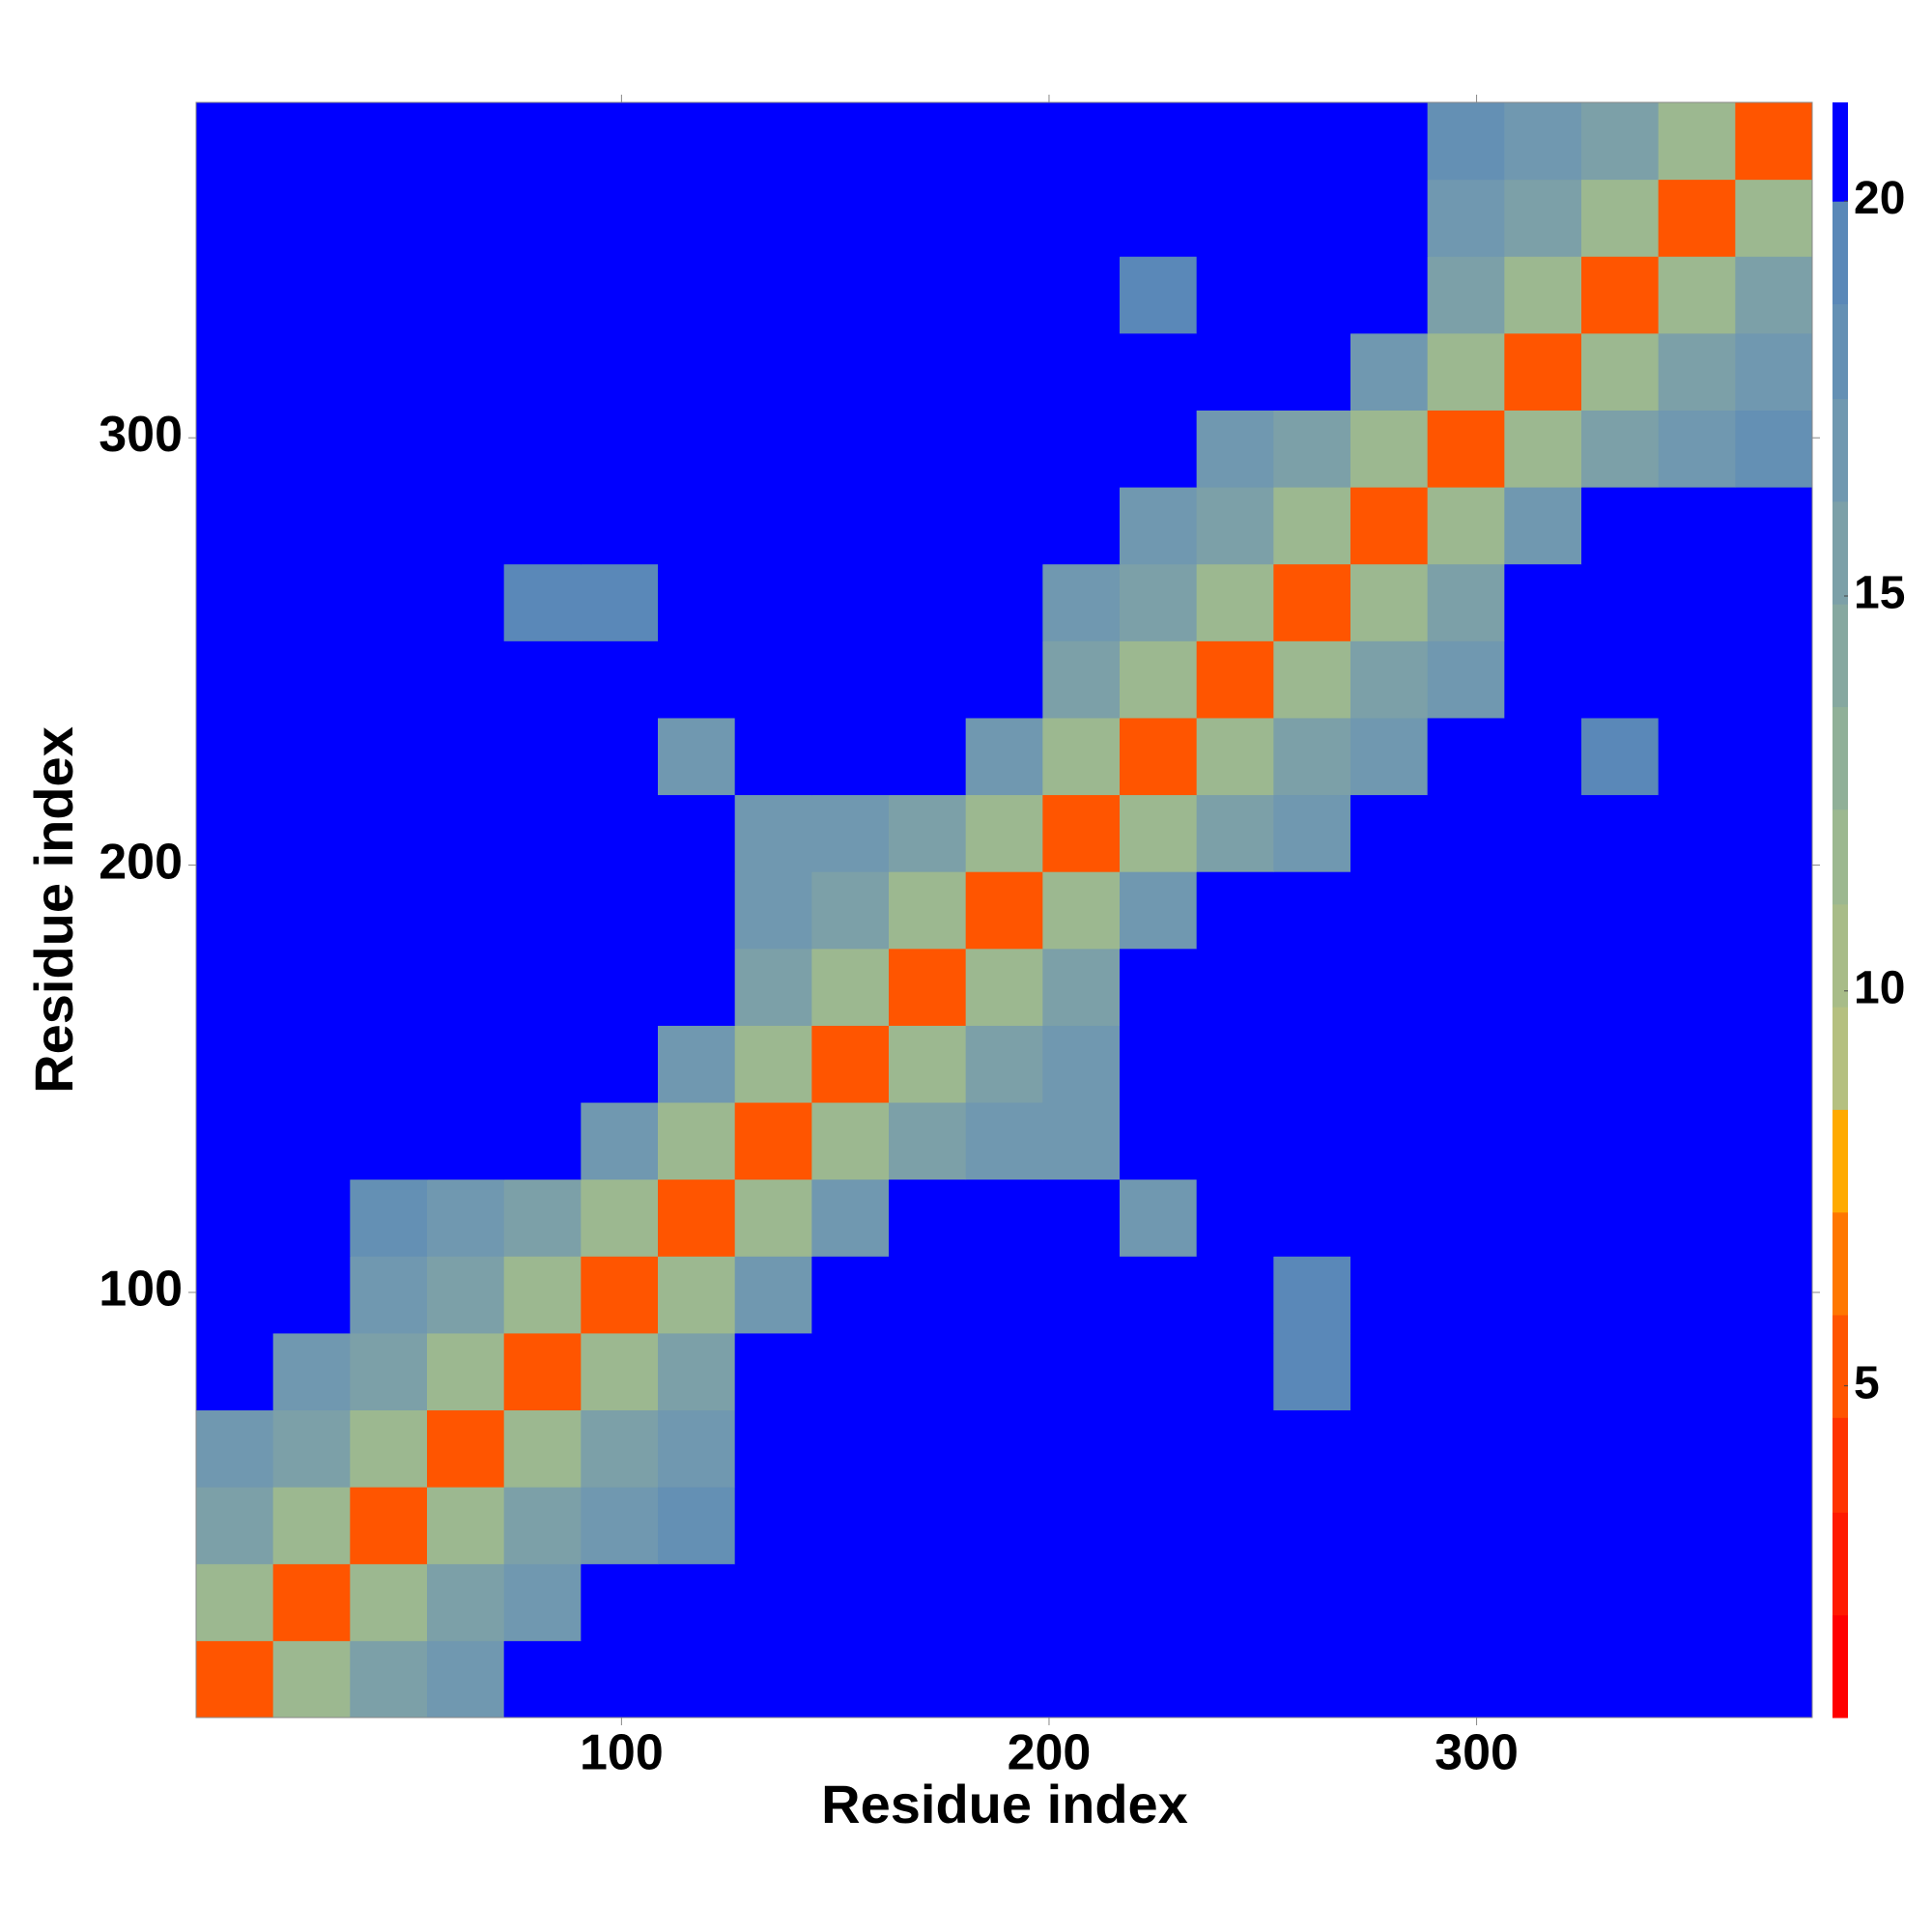  What do you see at coordinates (1005, 1804) in the screenshot?
I see `x-axis-title: Residue index` at bounding box center [1005, 1804].